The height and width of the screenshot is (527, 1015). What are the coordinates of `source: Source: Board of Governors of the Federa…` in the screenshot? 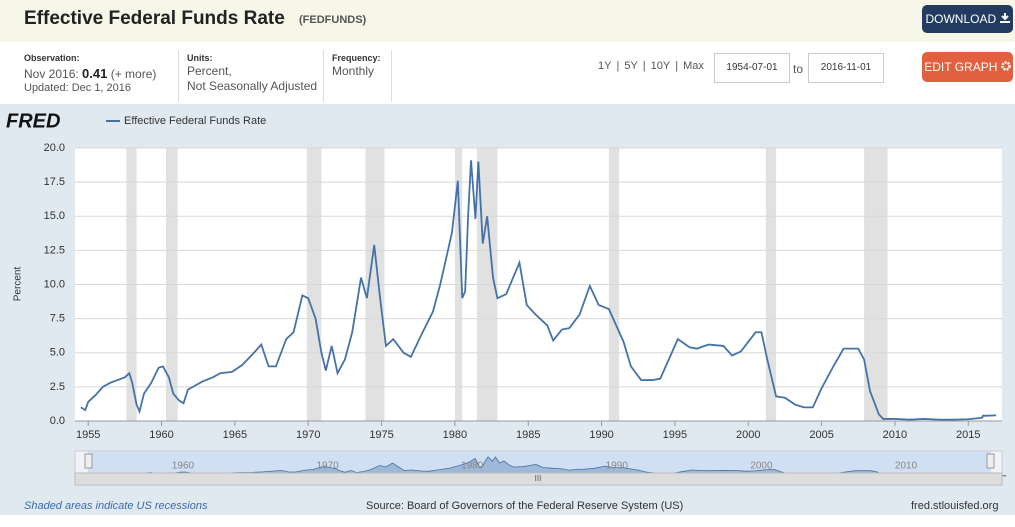 It's located at (525, 506).